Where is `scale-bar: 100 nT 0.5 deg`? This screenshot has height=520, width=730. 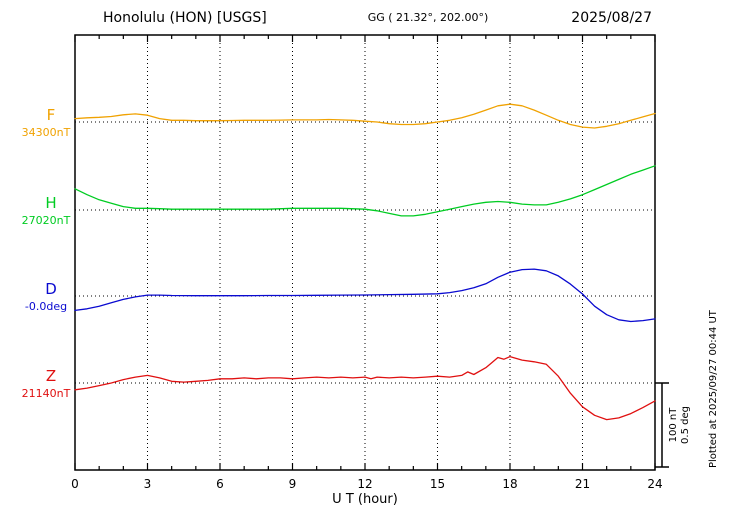
scale-bar: 100 nT 0.5 deg is located at coordinates (673, 425).